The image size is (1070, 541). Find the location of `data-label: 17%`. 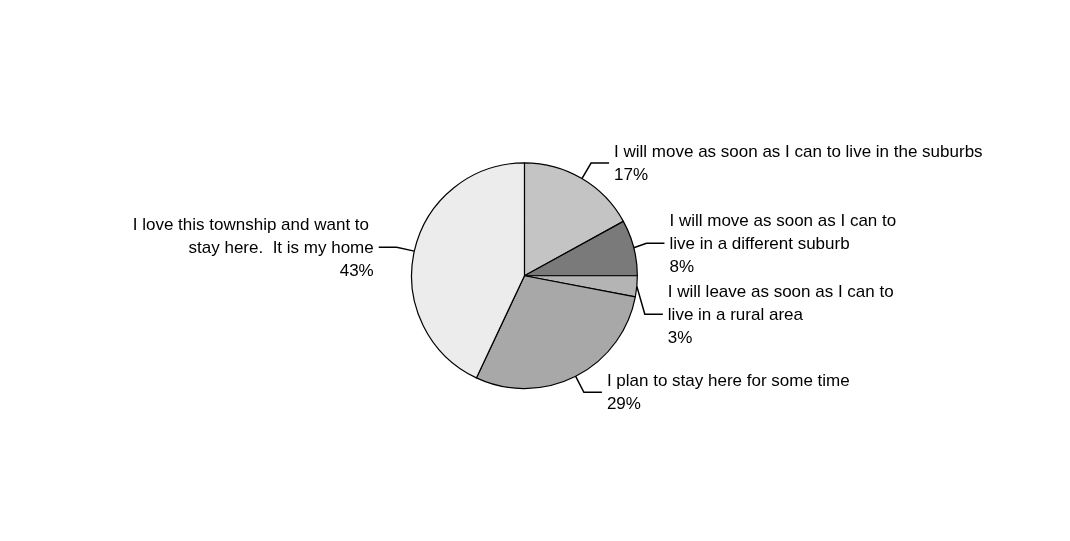

data-label: 17% is located at coordinates (631, 175).